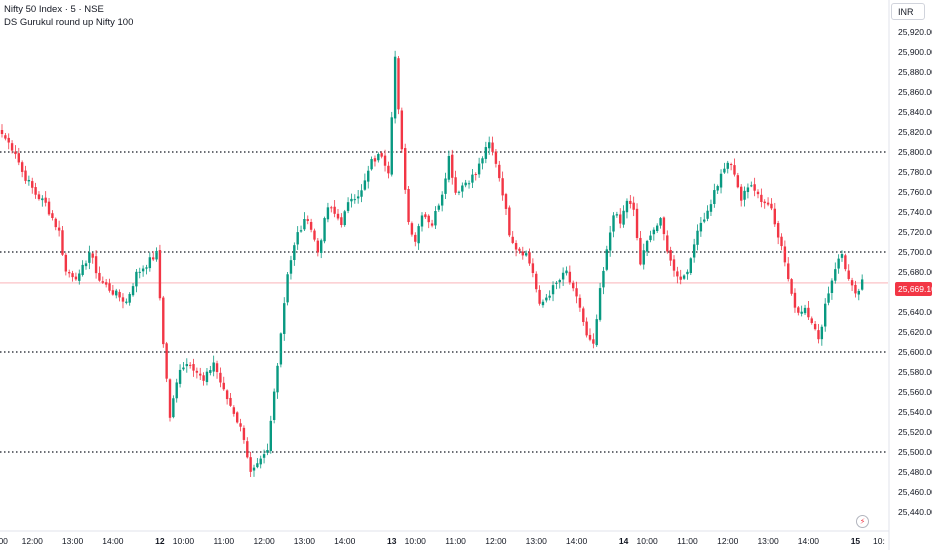 This screenshot has height=550, width=932. I want to click on lightning-icon: ⚡, so click(862, 521).